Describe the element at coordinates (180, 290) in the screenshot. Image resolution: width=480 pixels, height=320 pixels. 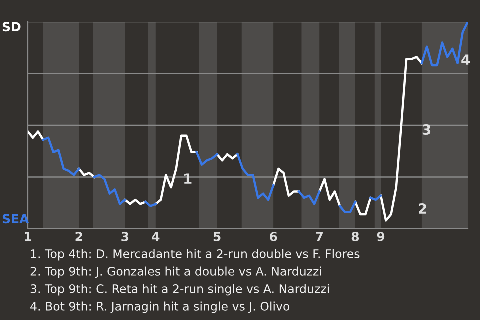
I see `text: 3. Top 9th: C. Reta hit a 2-run single vs A. Narduzzi` at that location.